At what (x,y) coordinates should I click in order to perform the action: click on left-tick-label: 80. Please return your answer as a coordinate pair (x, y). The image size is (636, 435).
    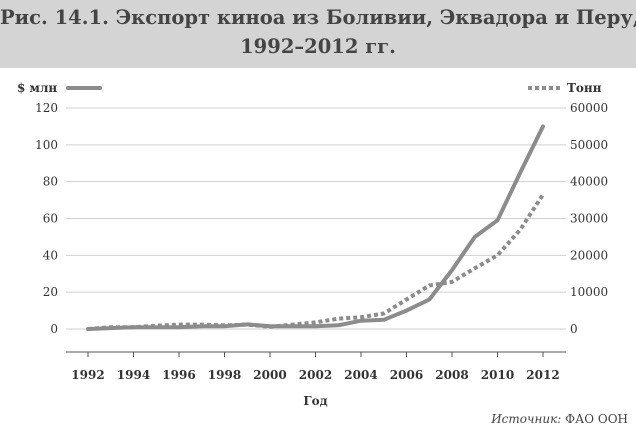
    Looking at the image, I should click on (50, 182).